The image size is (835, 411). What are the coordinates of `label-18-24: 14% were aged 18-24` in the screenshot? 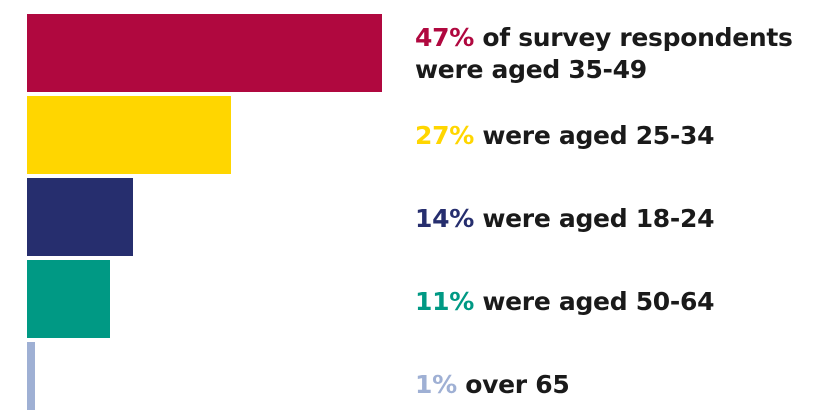 It's located at (622, 219).